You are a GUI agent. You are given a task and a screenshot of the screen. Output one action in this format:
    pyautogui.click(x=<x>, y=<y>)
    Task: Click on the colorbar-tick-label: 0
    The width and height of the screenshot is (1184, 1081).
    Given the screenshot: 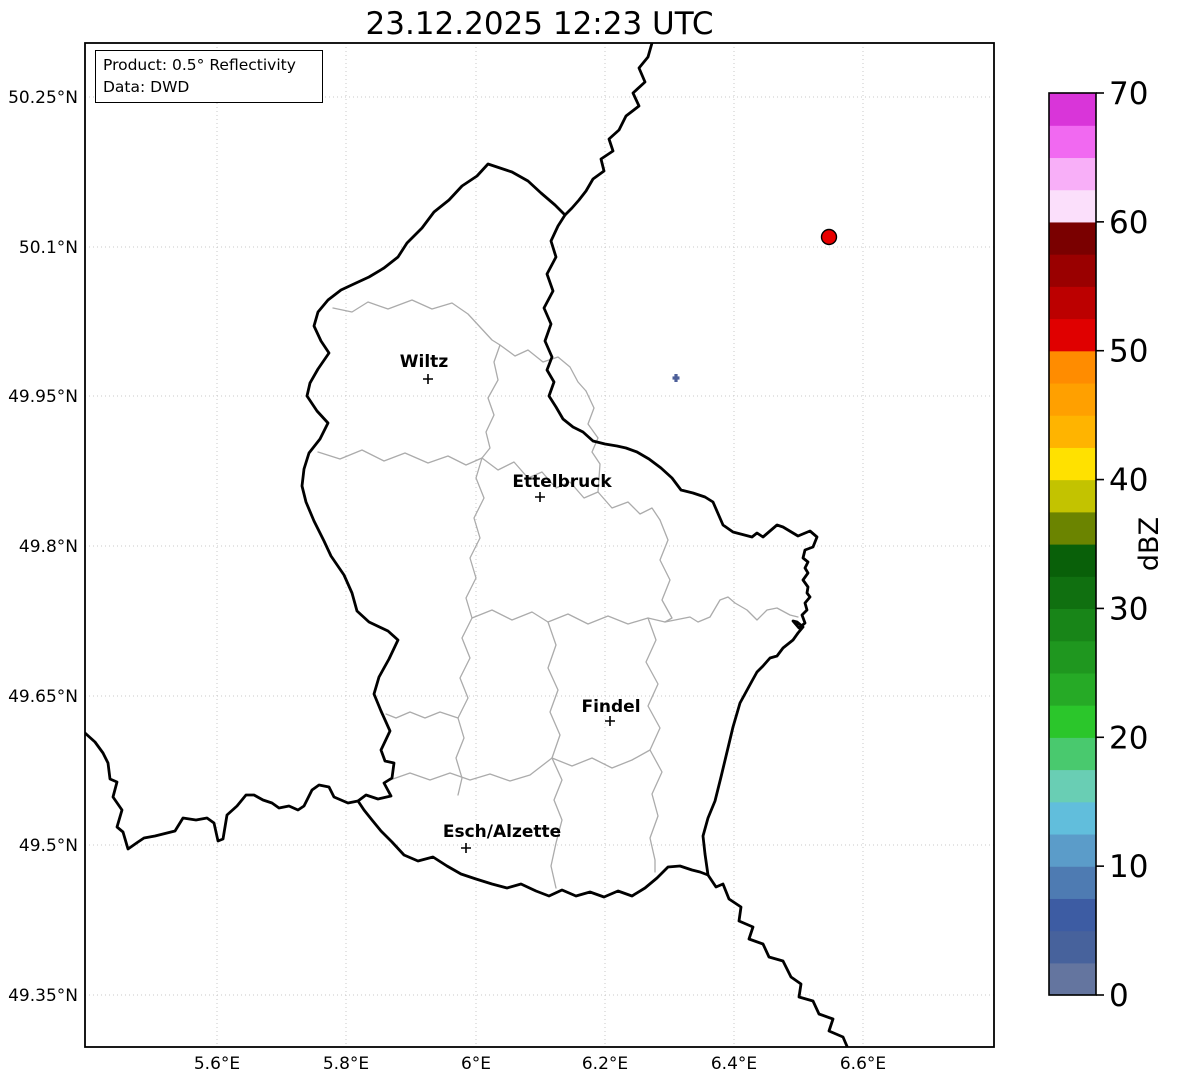 What is the action you would take?
    pyautogui.click(x=1119, y=996)
    